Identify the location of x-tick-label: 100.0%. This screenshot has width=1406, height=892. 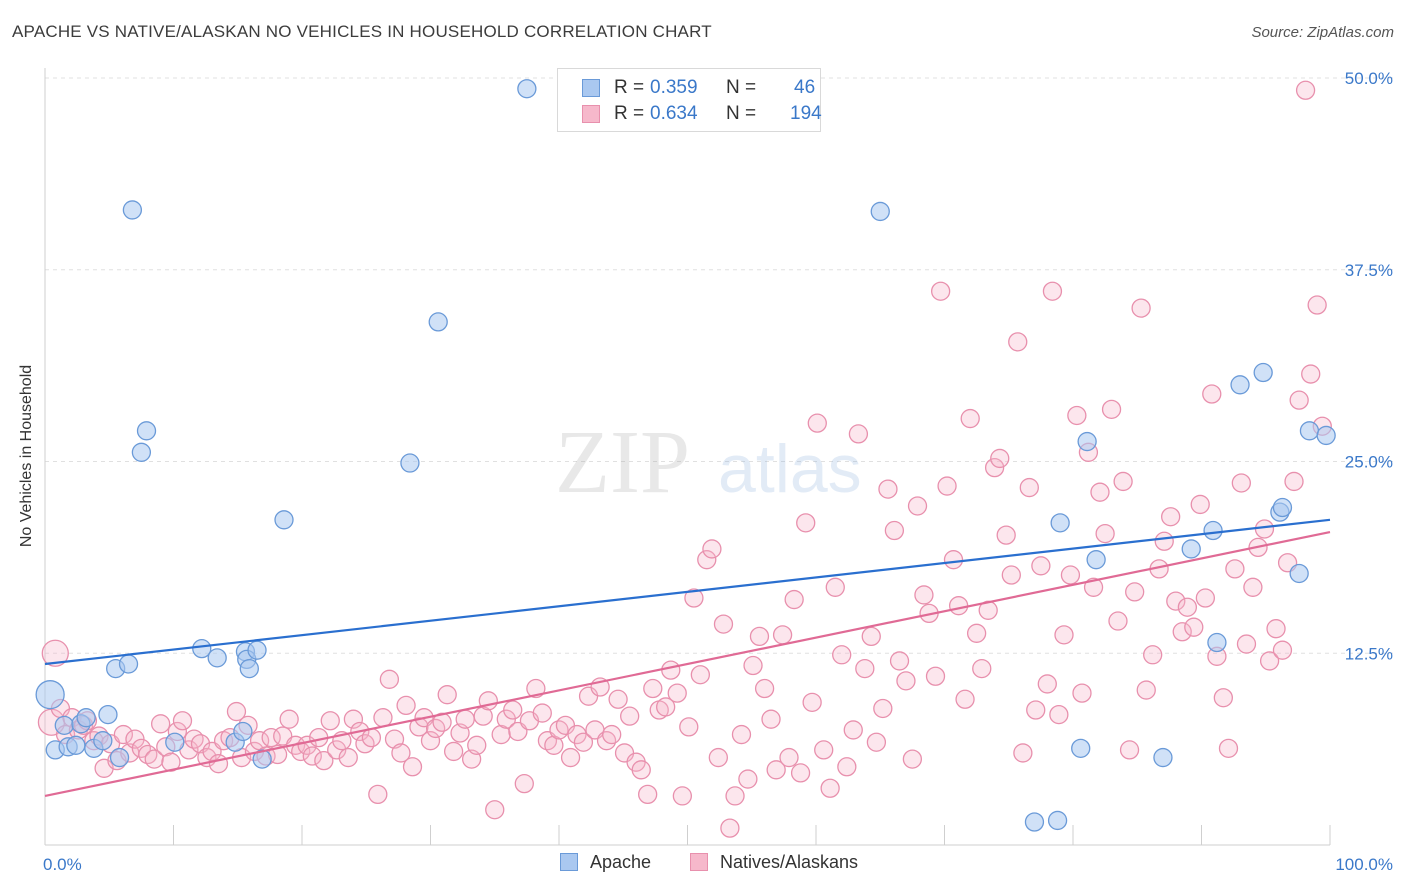
(1364, 864).